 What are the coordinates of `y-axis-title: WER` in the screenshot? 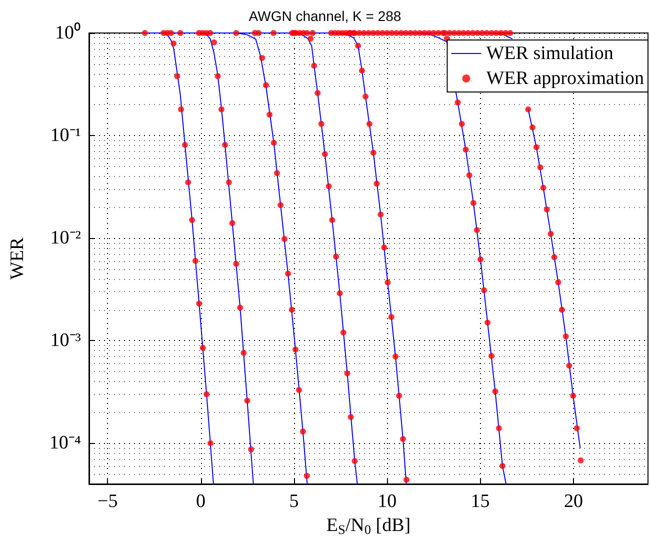 It's located at (17, 258).